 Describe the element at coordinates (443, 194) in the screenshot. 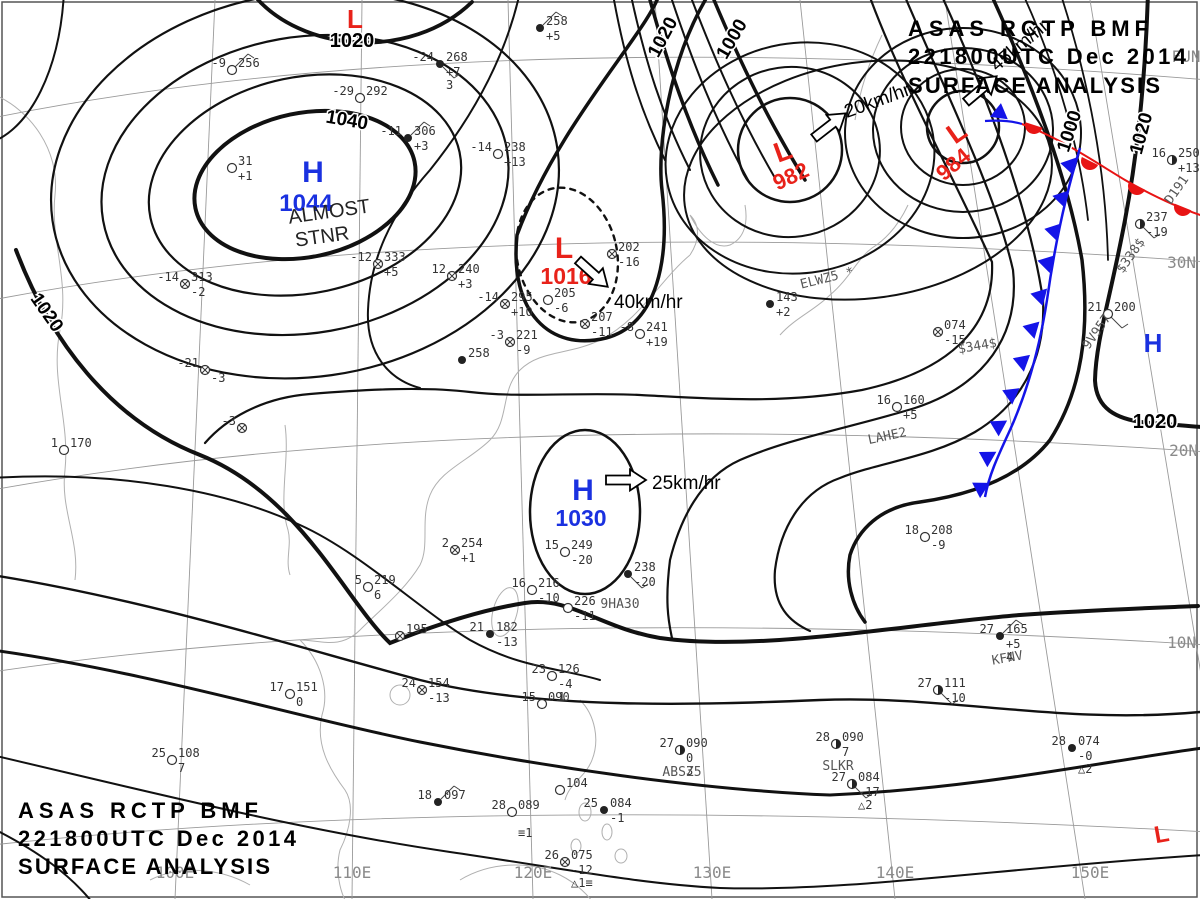

I see `isobar-thin` at that location.